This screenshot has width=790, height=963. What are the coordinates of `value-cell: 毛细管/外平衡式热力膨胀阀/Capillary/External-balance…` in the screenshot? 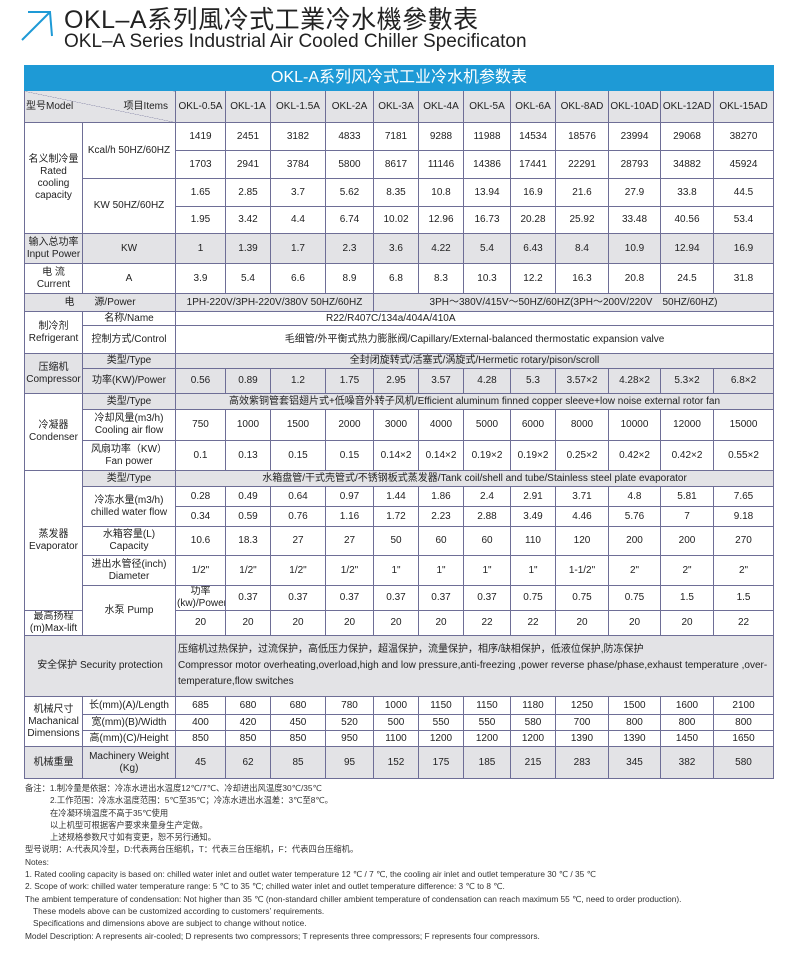 It's located at (474, 339).